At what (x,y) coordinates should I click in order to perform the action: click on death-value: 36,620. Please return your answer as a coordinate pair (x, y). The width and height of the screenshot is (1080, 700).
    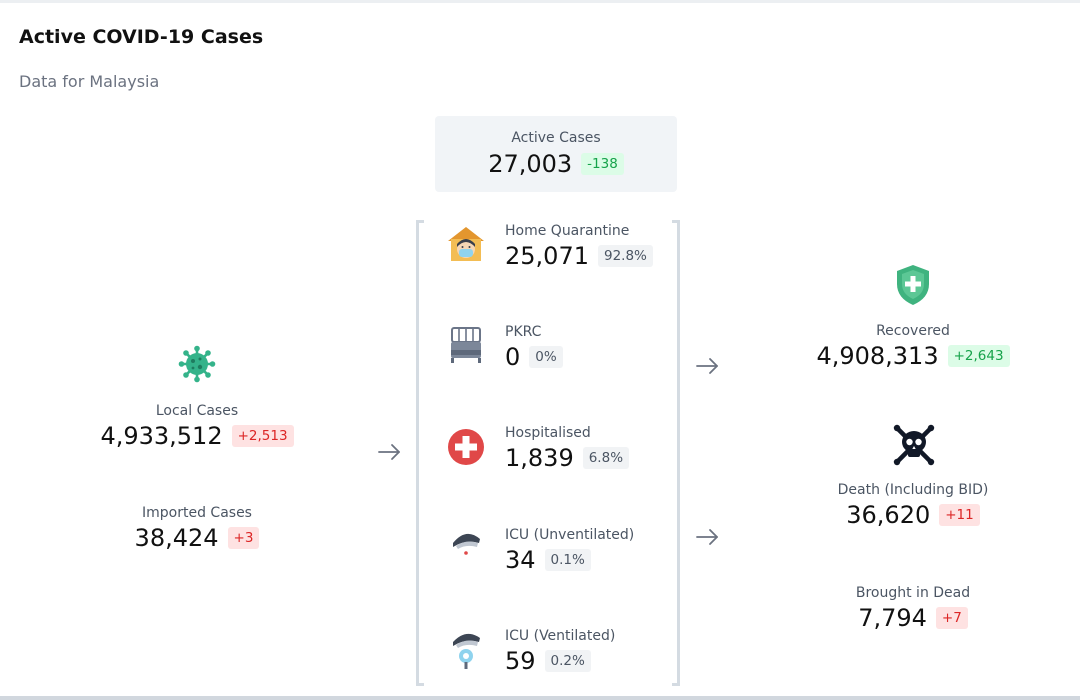
    Looking at the image, I should click on (888, 515).